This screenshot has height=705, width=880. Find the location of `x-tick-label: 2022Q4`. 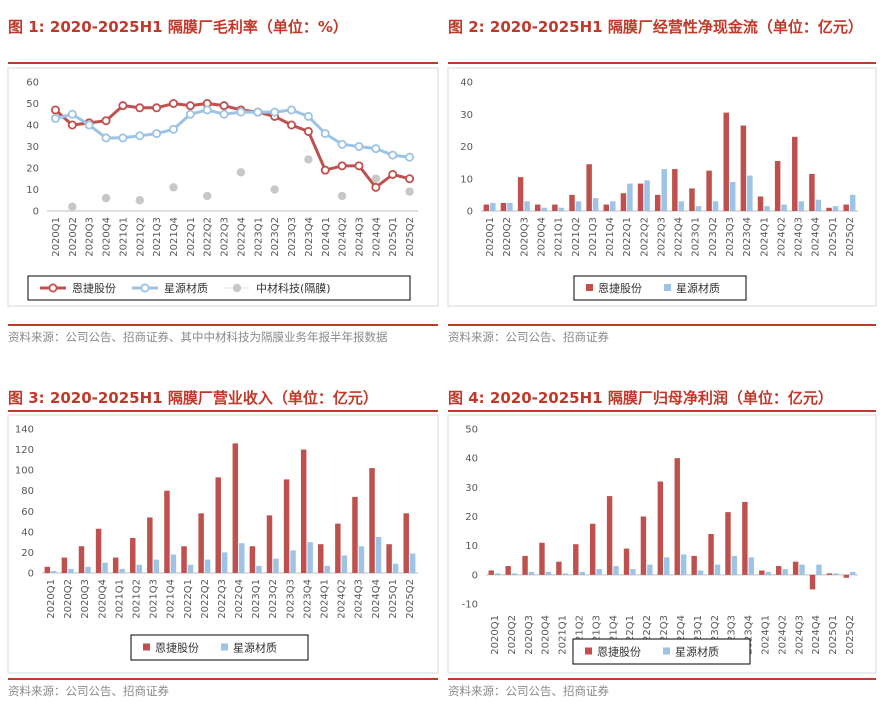

x-tick-label: 2022Q4 is located at coordinates (681, 635).